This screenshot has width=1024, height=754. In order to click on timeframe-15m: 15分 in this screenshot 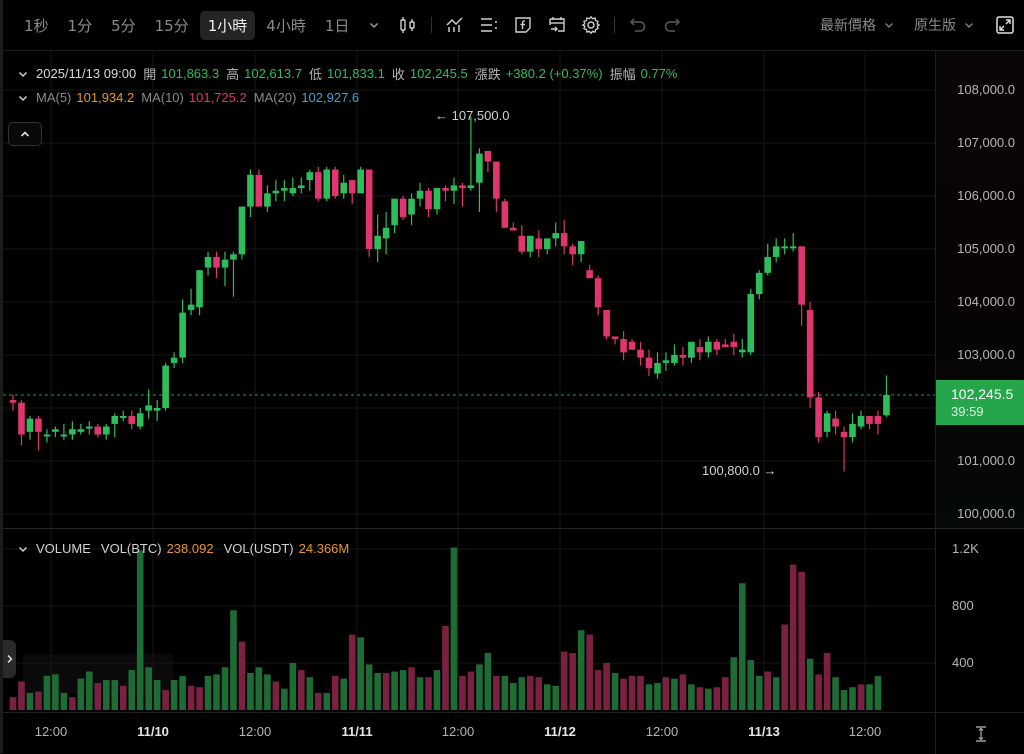, I will do `click(171, 25)`.